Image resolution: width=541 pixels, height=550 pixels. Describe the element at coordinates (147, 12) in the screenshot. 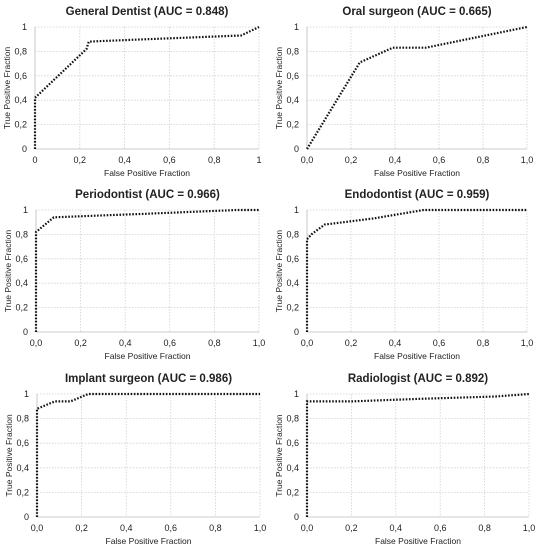

I see `chart-title: General Dentist (AUC = 0.848)` at that location.